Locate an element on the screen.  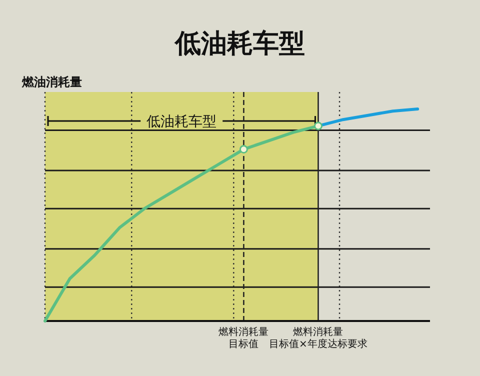
y-axis-title: 燃油消耗量 is located at coordinates (51, 82).